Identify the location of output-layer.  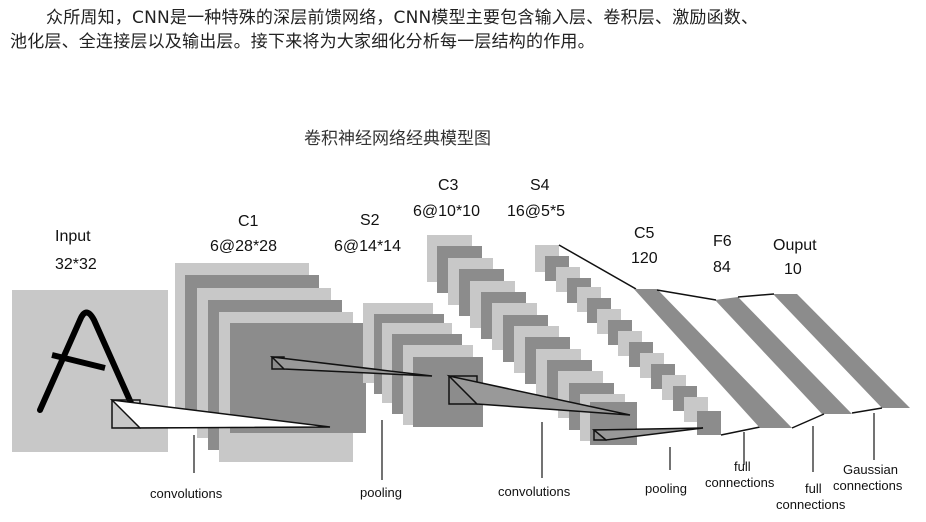
(841, 351).